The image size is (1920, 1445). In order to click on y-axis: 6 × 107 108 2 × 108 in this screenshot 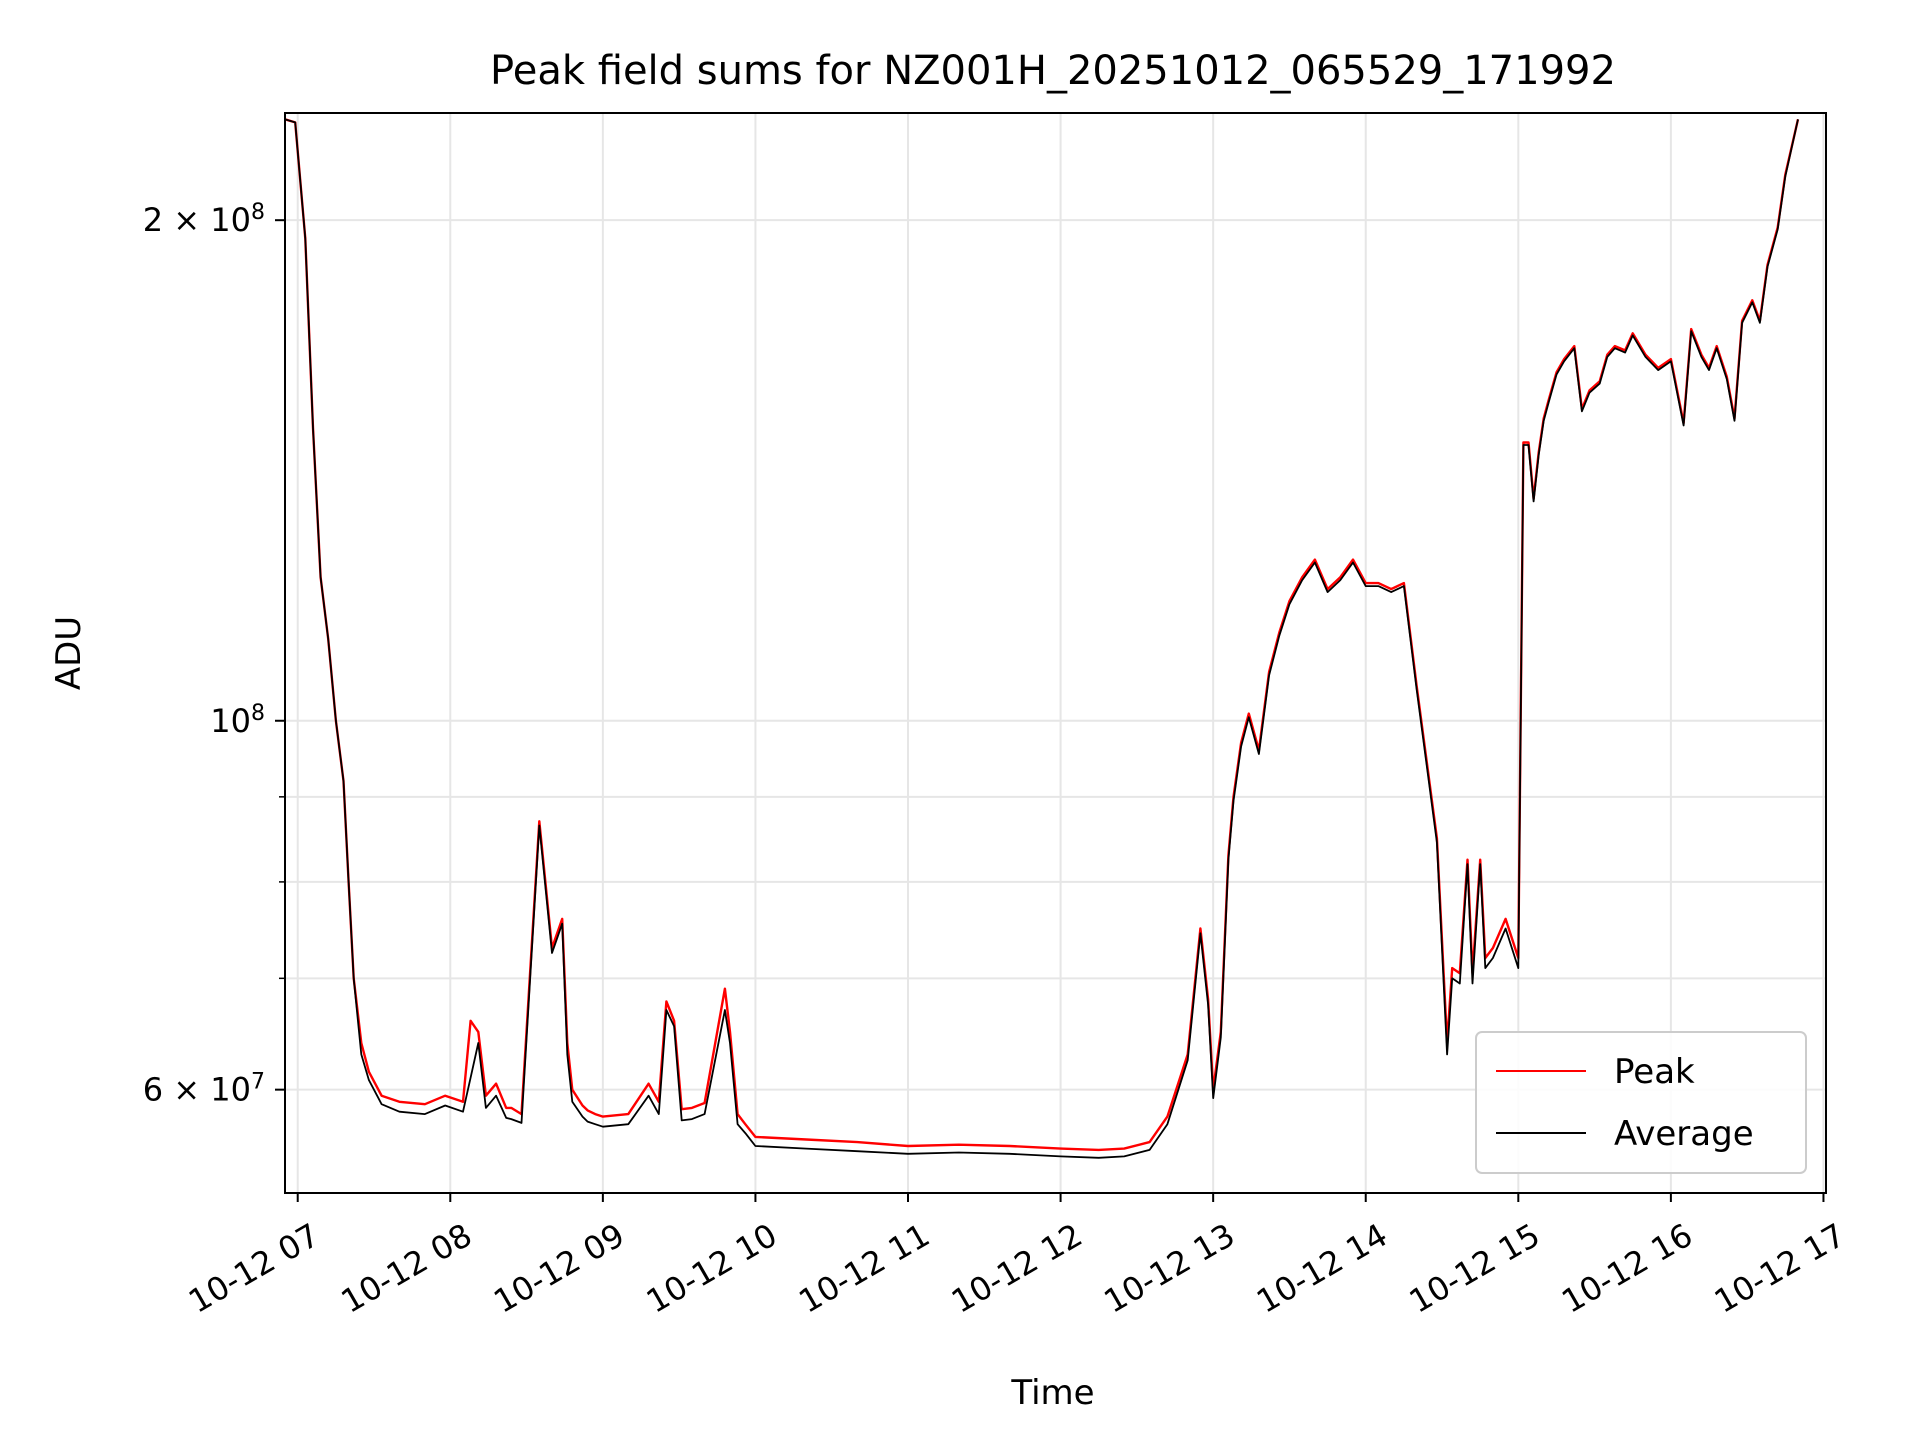, I will do `click(214, 654)`.